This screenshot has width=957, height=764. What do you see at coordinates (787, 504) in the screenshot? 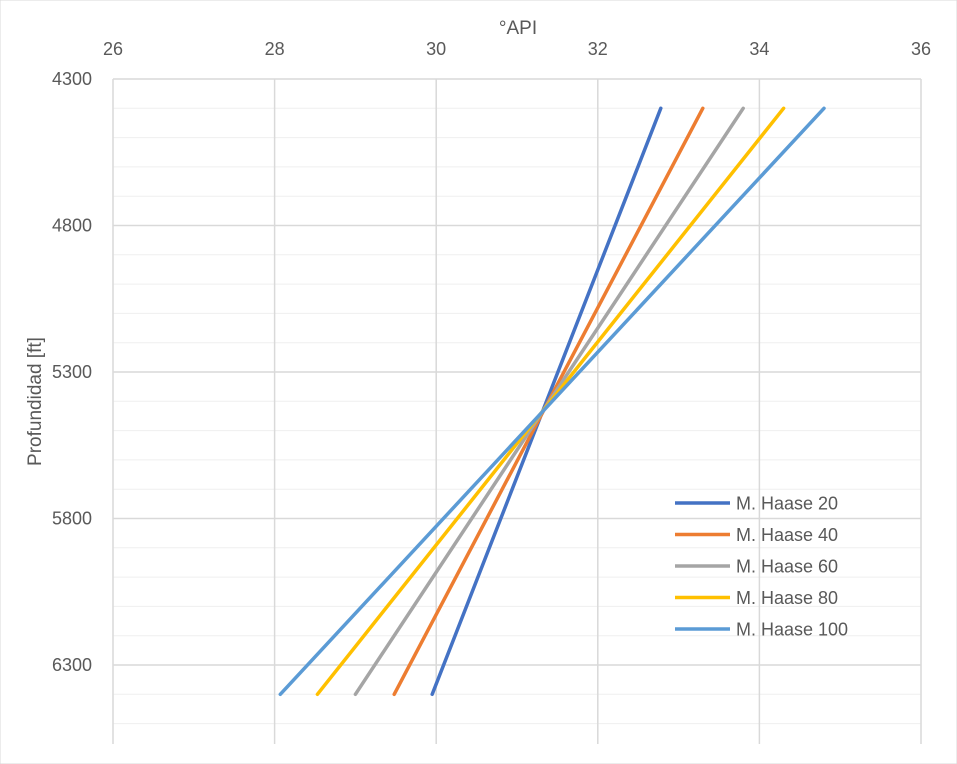
I see `legend-label: M. Haase 20` at bounding box center [787, 504].